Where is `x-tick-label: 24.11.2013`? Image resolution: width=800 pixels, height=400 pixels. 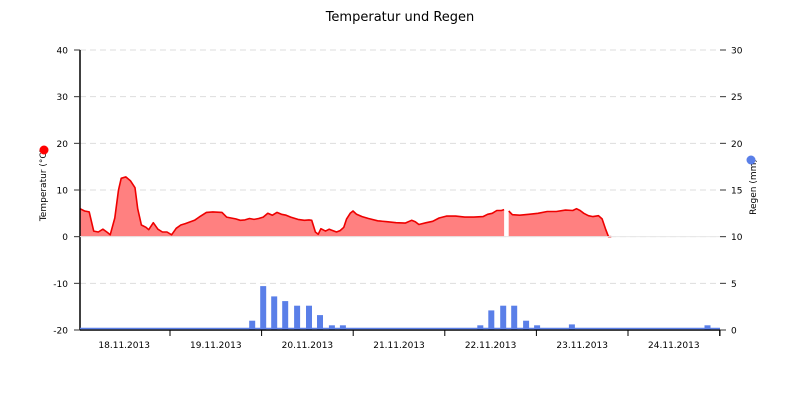 x-tick-label: 24.11.2013 is located at coordinates (674, 346).